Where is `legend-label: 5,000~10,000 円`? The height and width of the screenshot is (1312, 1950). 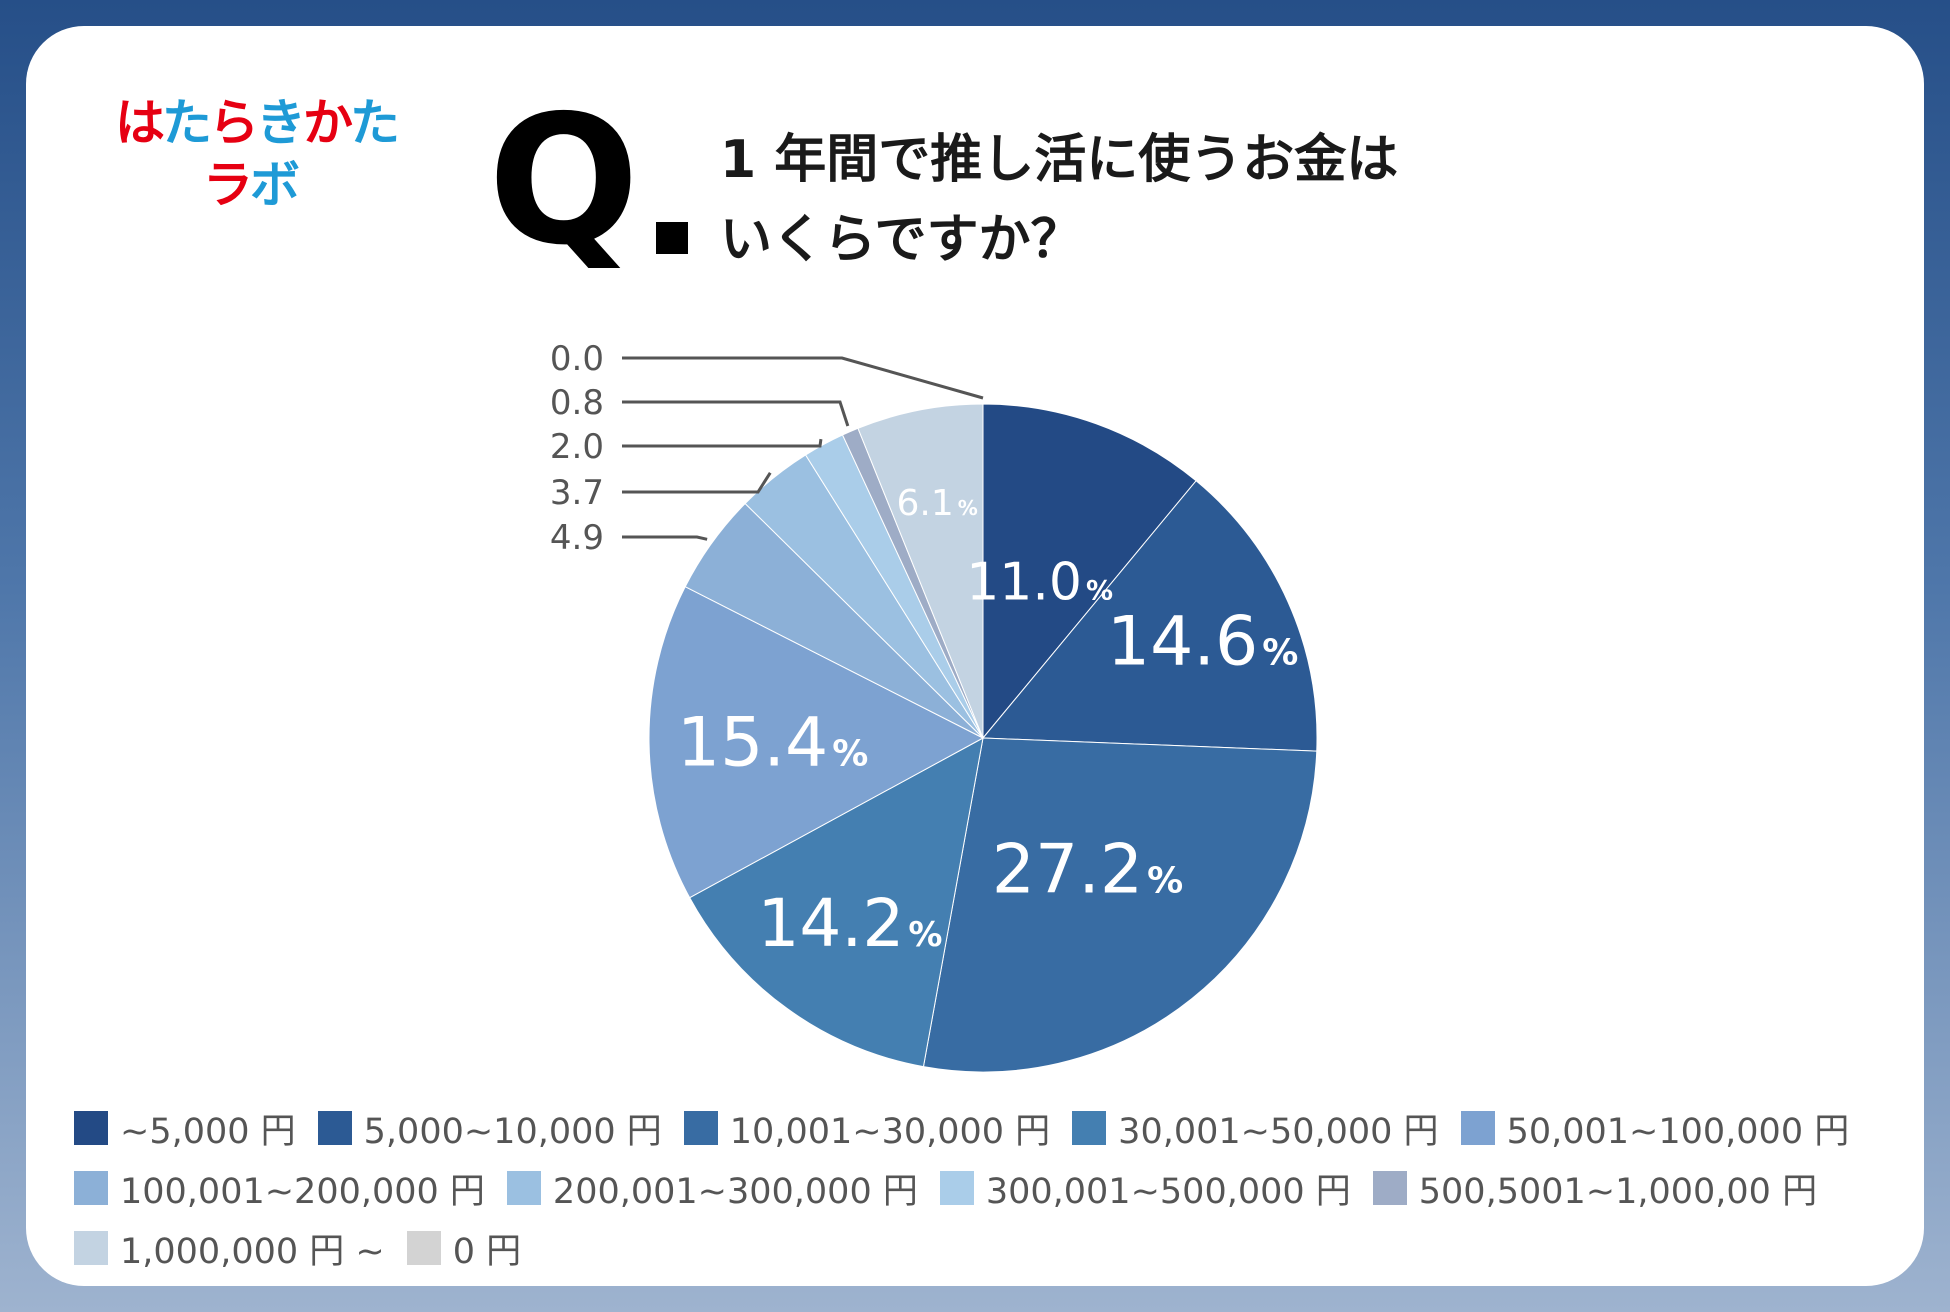 legend-label: 5,000~10,000 円 is located at coordinates (512, 1131).